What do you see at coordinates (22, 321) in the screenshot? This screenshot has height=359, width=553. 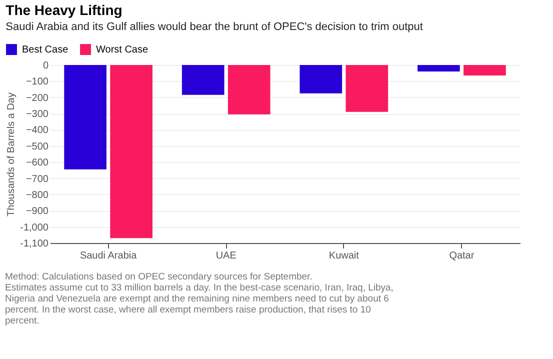 I see `text: percent.` at bounding box center [22, 321].